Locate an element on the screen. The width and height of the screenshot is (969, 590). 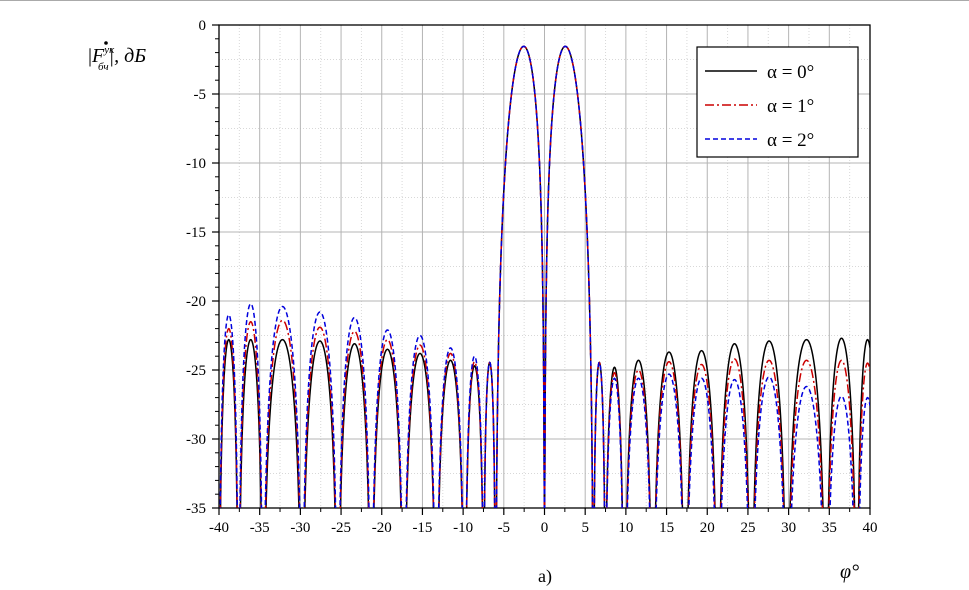
figure-caption: а) is located at coordinates (545, 576).